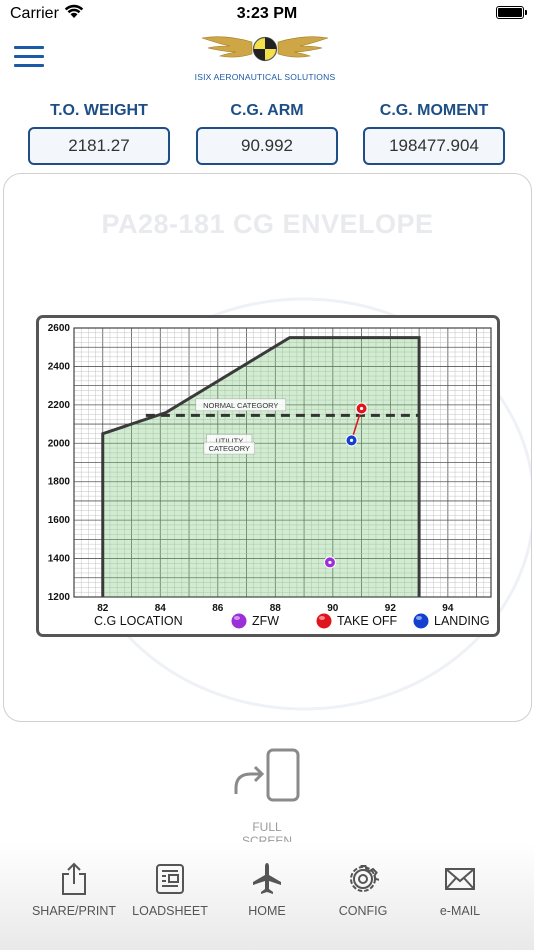  I want to click on legend-label: ZFW, so click(265, 621).